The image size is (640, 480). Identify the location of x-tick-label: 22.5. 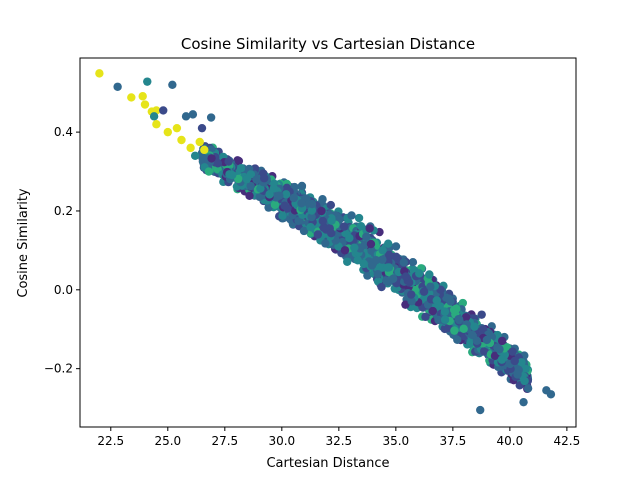
(110, 441).